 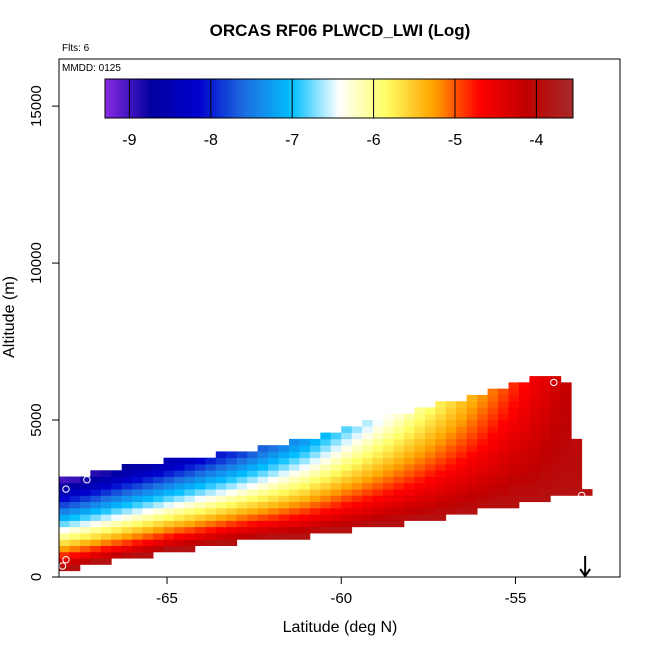 What do you see at coordinates (76, 48) in the screenshot?
I see `flights-note: Flts: 6` at bounding box center [76, 48].